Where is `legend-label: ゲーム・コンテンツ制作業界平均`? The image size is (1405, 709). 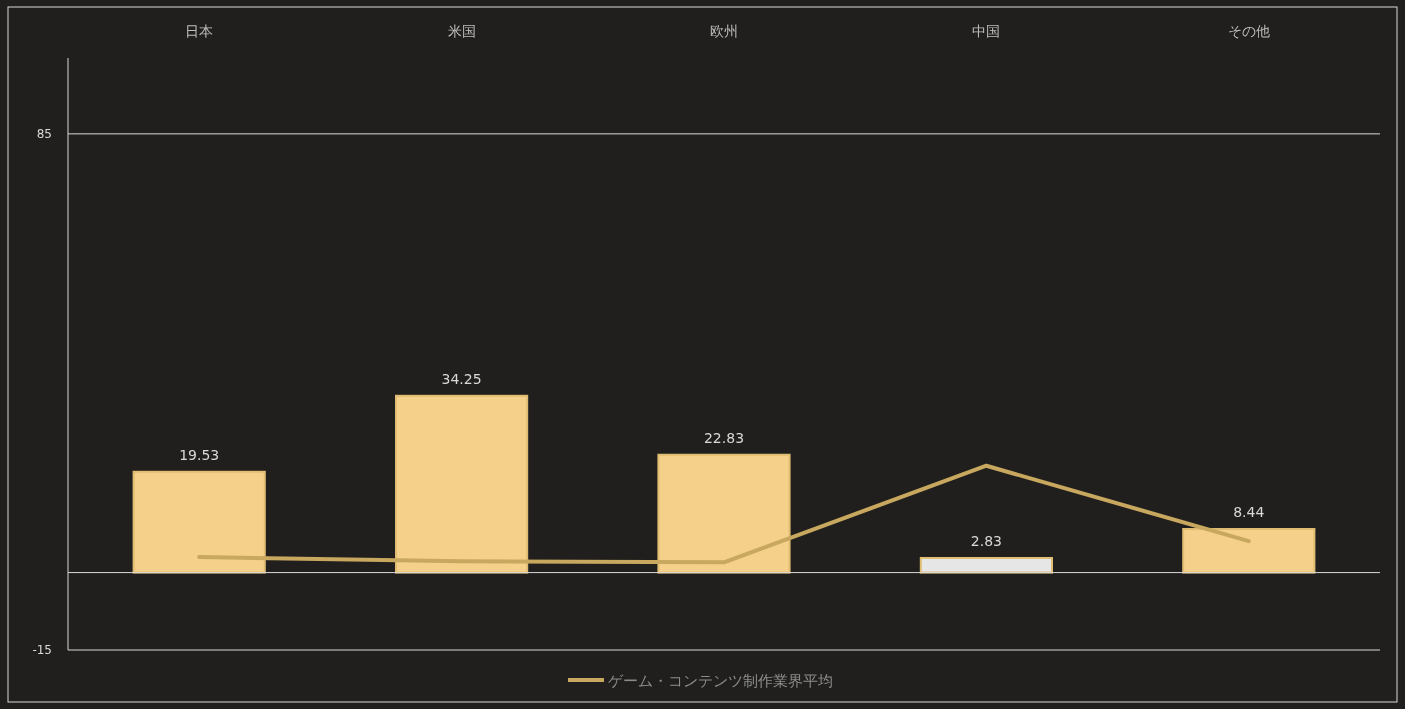 legend-label: ゲーム・コンテンツ制作業界平均 is located at coordinates (720, 681).